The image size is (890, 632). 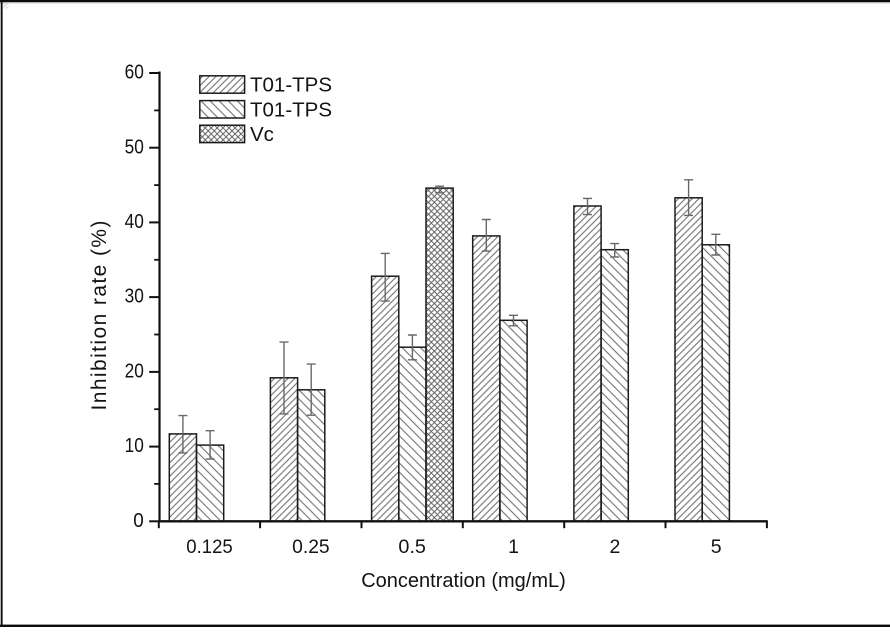 What do you see at coordinates (134, 222) in the screenshot?
I see `svg-text: 40` at bounding box center [134, 222].